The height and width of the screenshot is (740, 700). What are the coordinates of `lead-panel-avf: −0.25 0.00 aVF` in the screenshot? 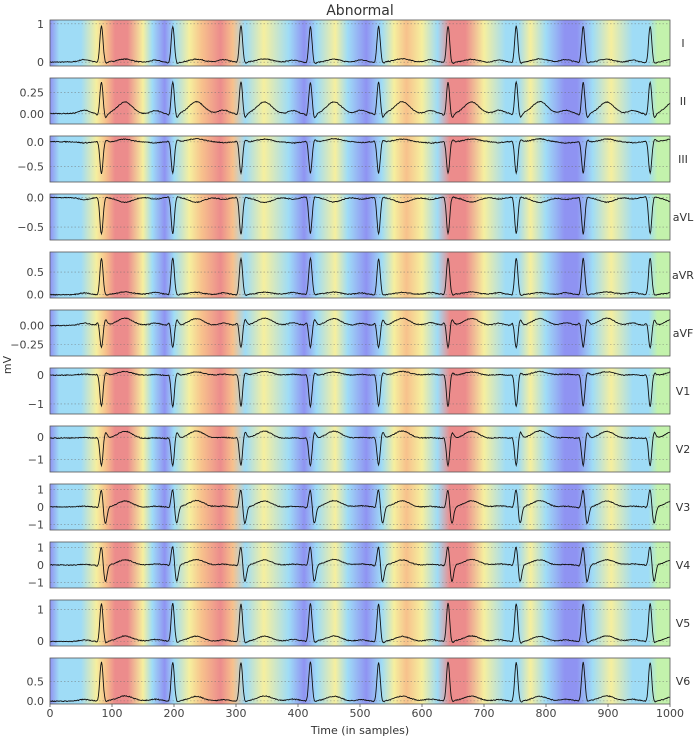 It's located at (352, 333).